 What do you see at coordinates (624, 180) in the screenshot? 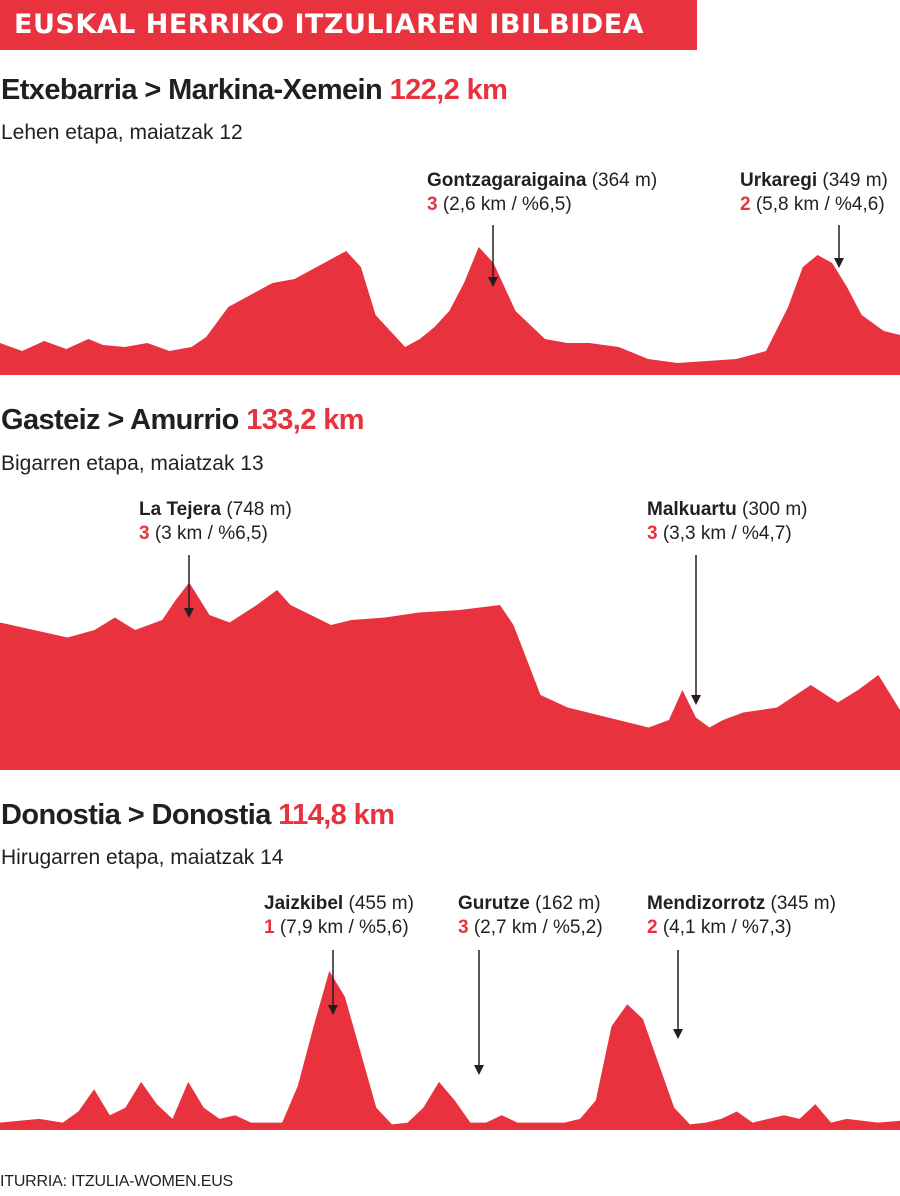
I see `climb-height: (364 m)` at bounding box center [624, 180].